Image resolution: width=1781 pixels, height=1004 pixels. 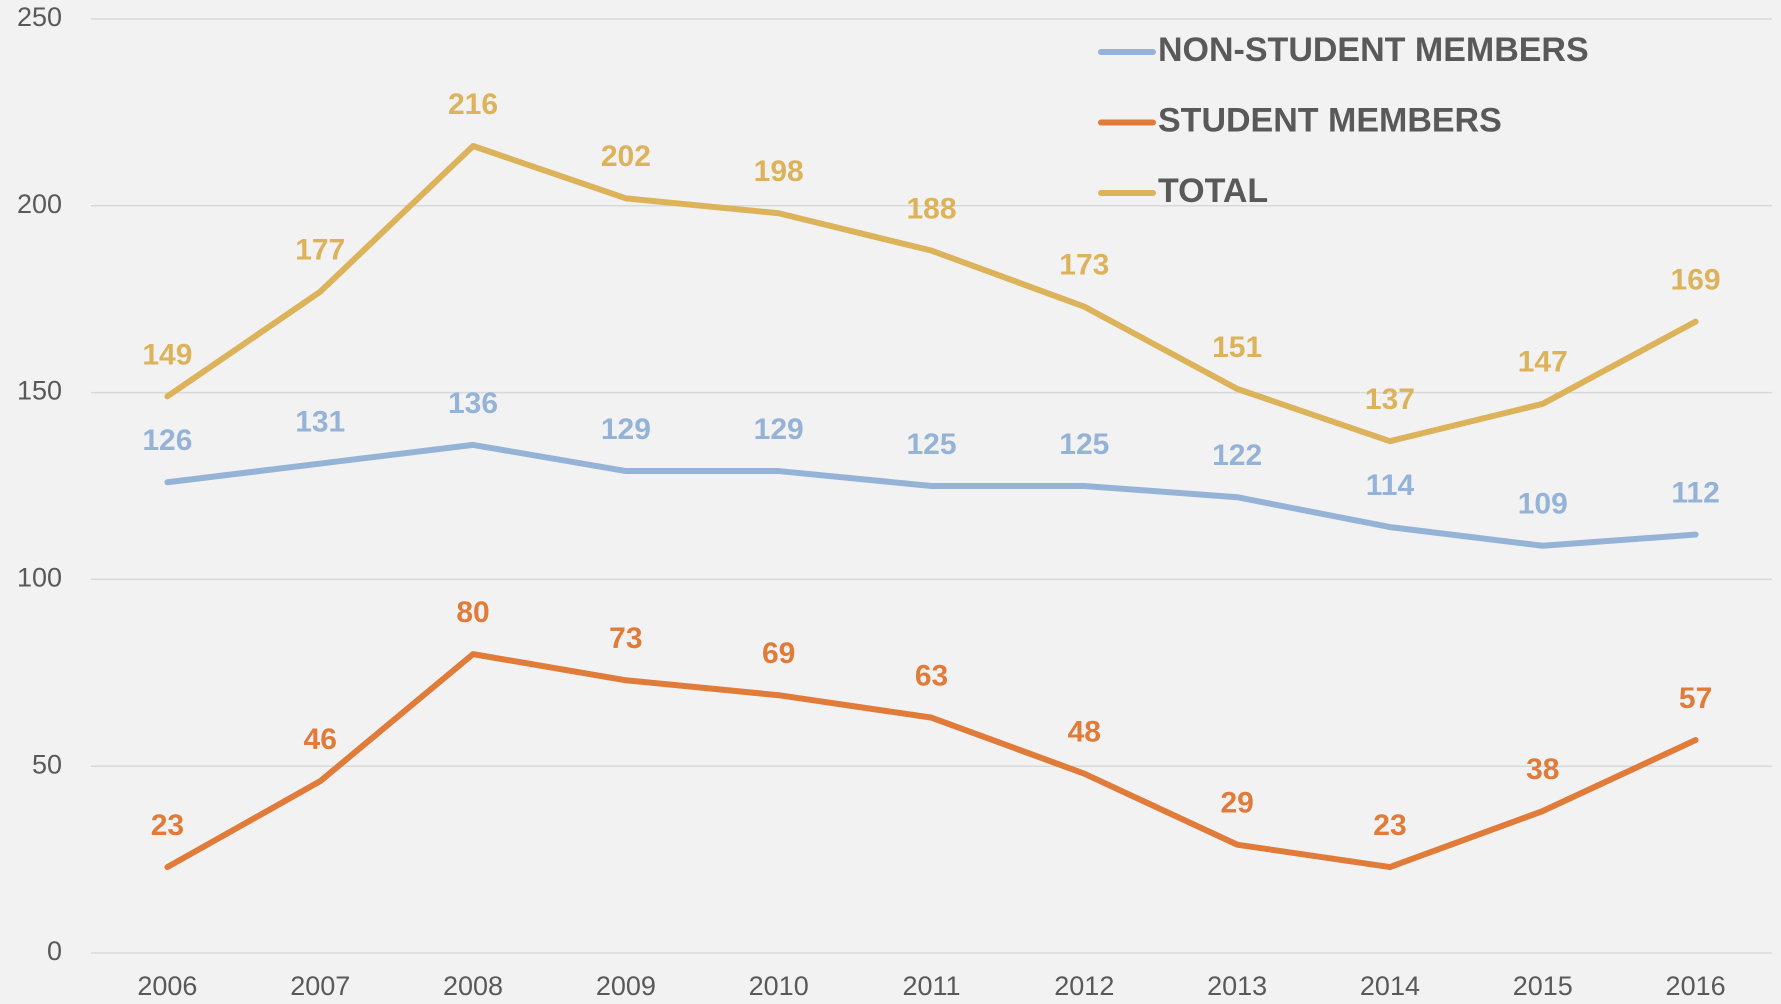 What do you see at coordinates (779, 986) in the screenshot?
I see `x-tick-label: 2010` at bounding box center [779, 986].